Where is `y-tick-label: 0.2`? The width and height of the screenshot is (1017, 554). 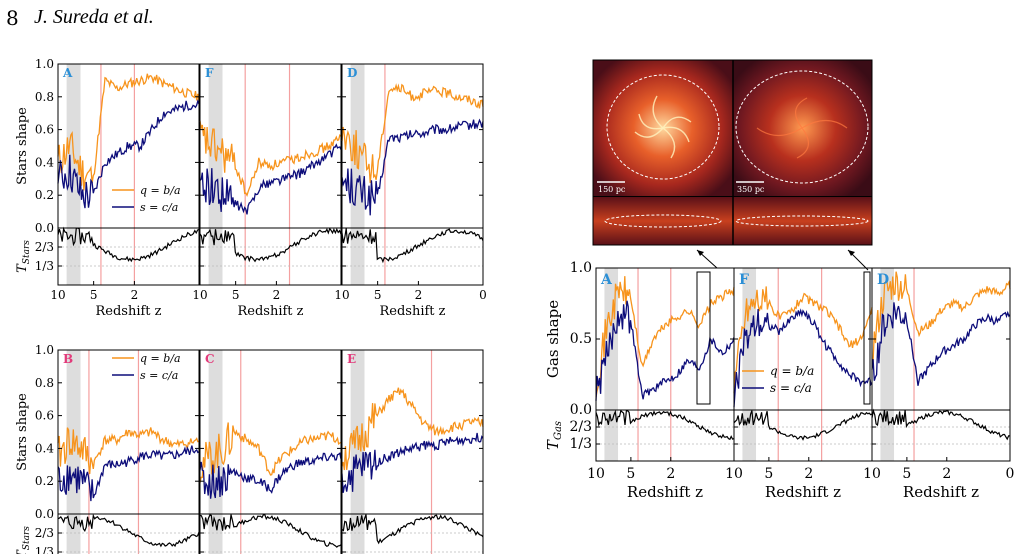
y-tick-label: 0.2 is located at coordinates (44, 481).